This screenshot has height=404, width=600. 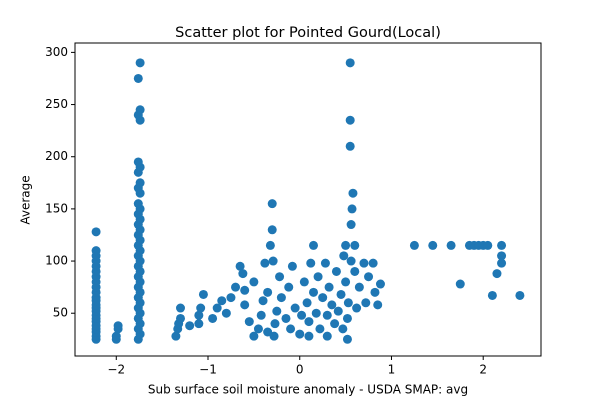 What do you see at coordinates (56, 261) in the screenshot?
I see `y-tick-label: 100` at bounding box center [56, 261].